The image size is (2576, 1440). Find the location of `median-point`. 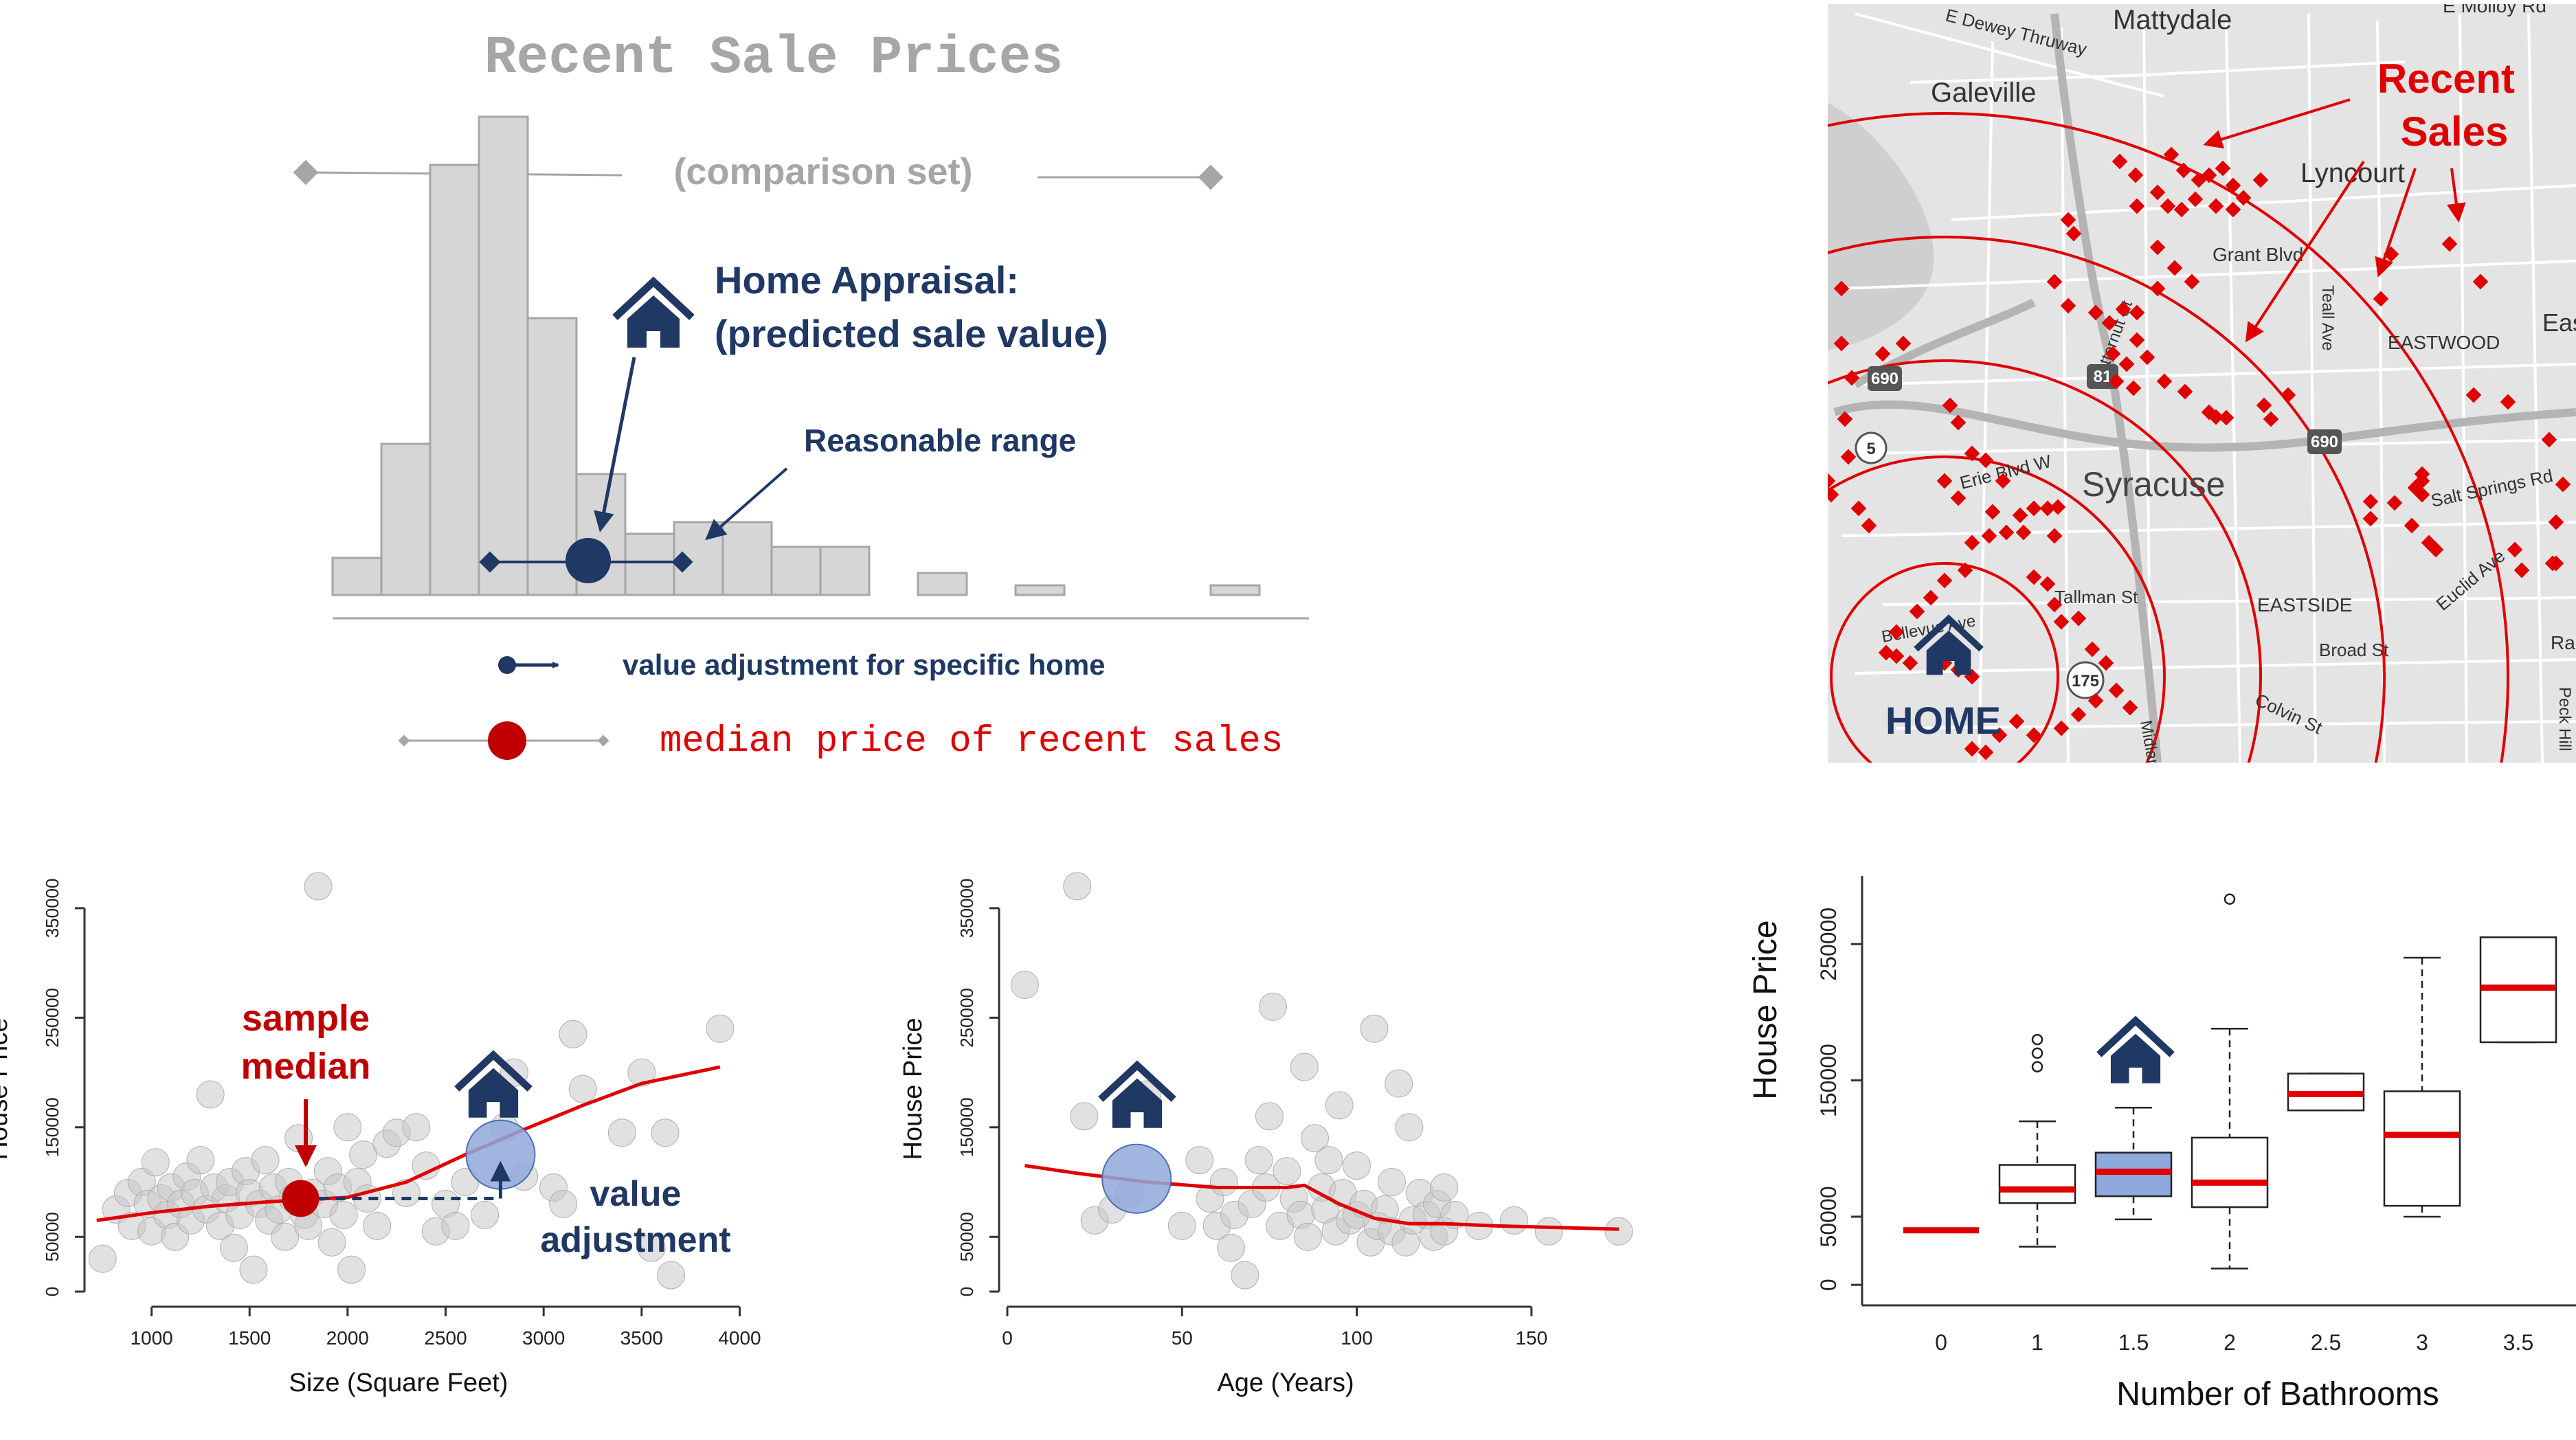

median-point is located at coordinates (301, 1198).